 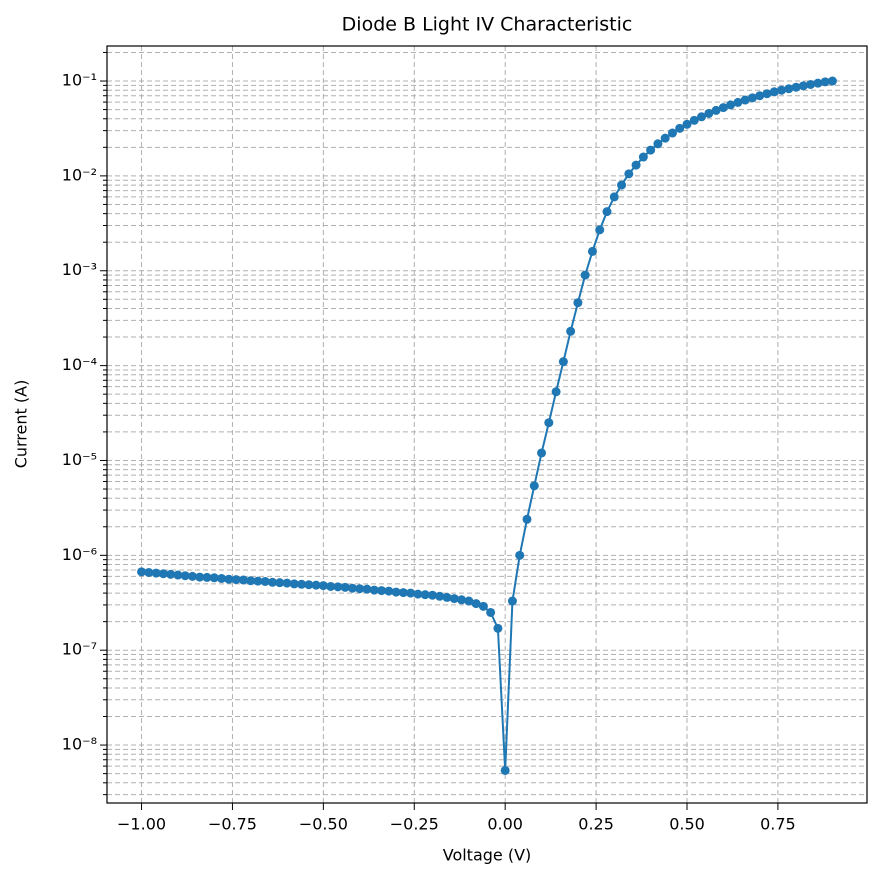 I want to click on x-tick-label: −0.75, so click(x=232, y=824).